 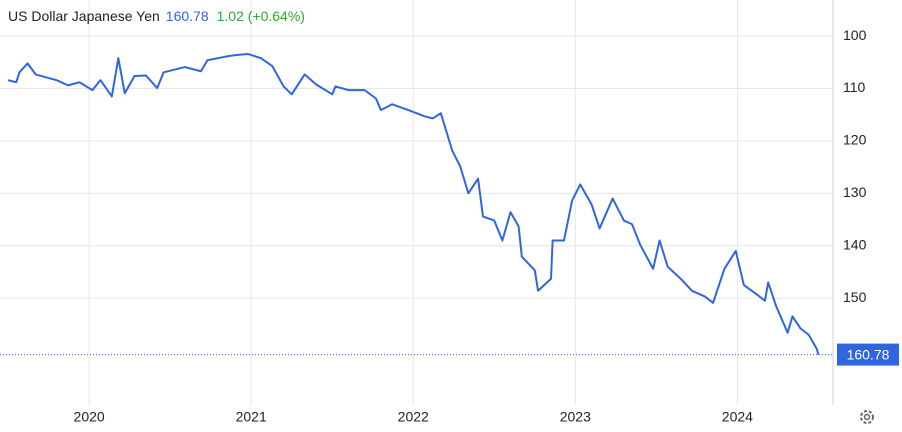 What do you see at coordinates (84, 16) in the screenshot?
I see `chart-title: US Dollar Japanese Yen` at bounding box center [84, 16].